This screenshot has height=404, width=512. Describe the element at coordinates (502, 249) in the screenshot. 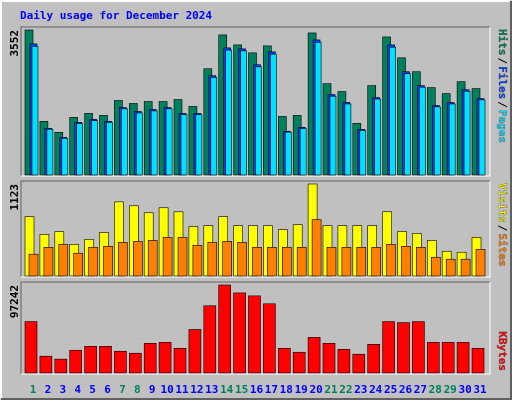

I see `legend-entry: Sites` at that location.